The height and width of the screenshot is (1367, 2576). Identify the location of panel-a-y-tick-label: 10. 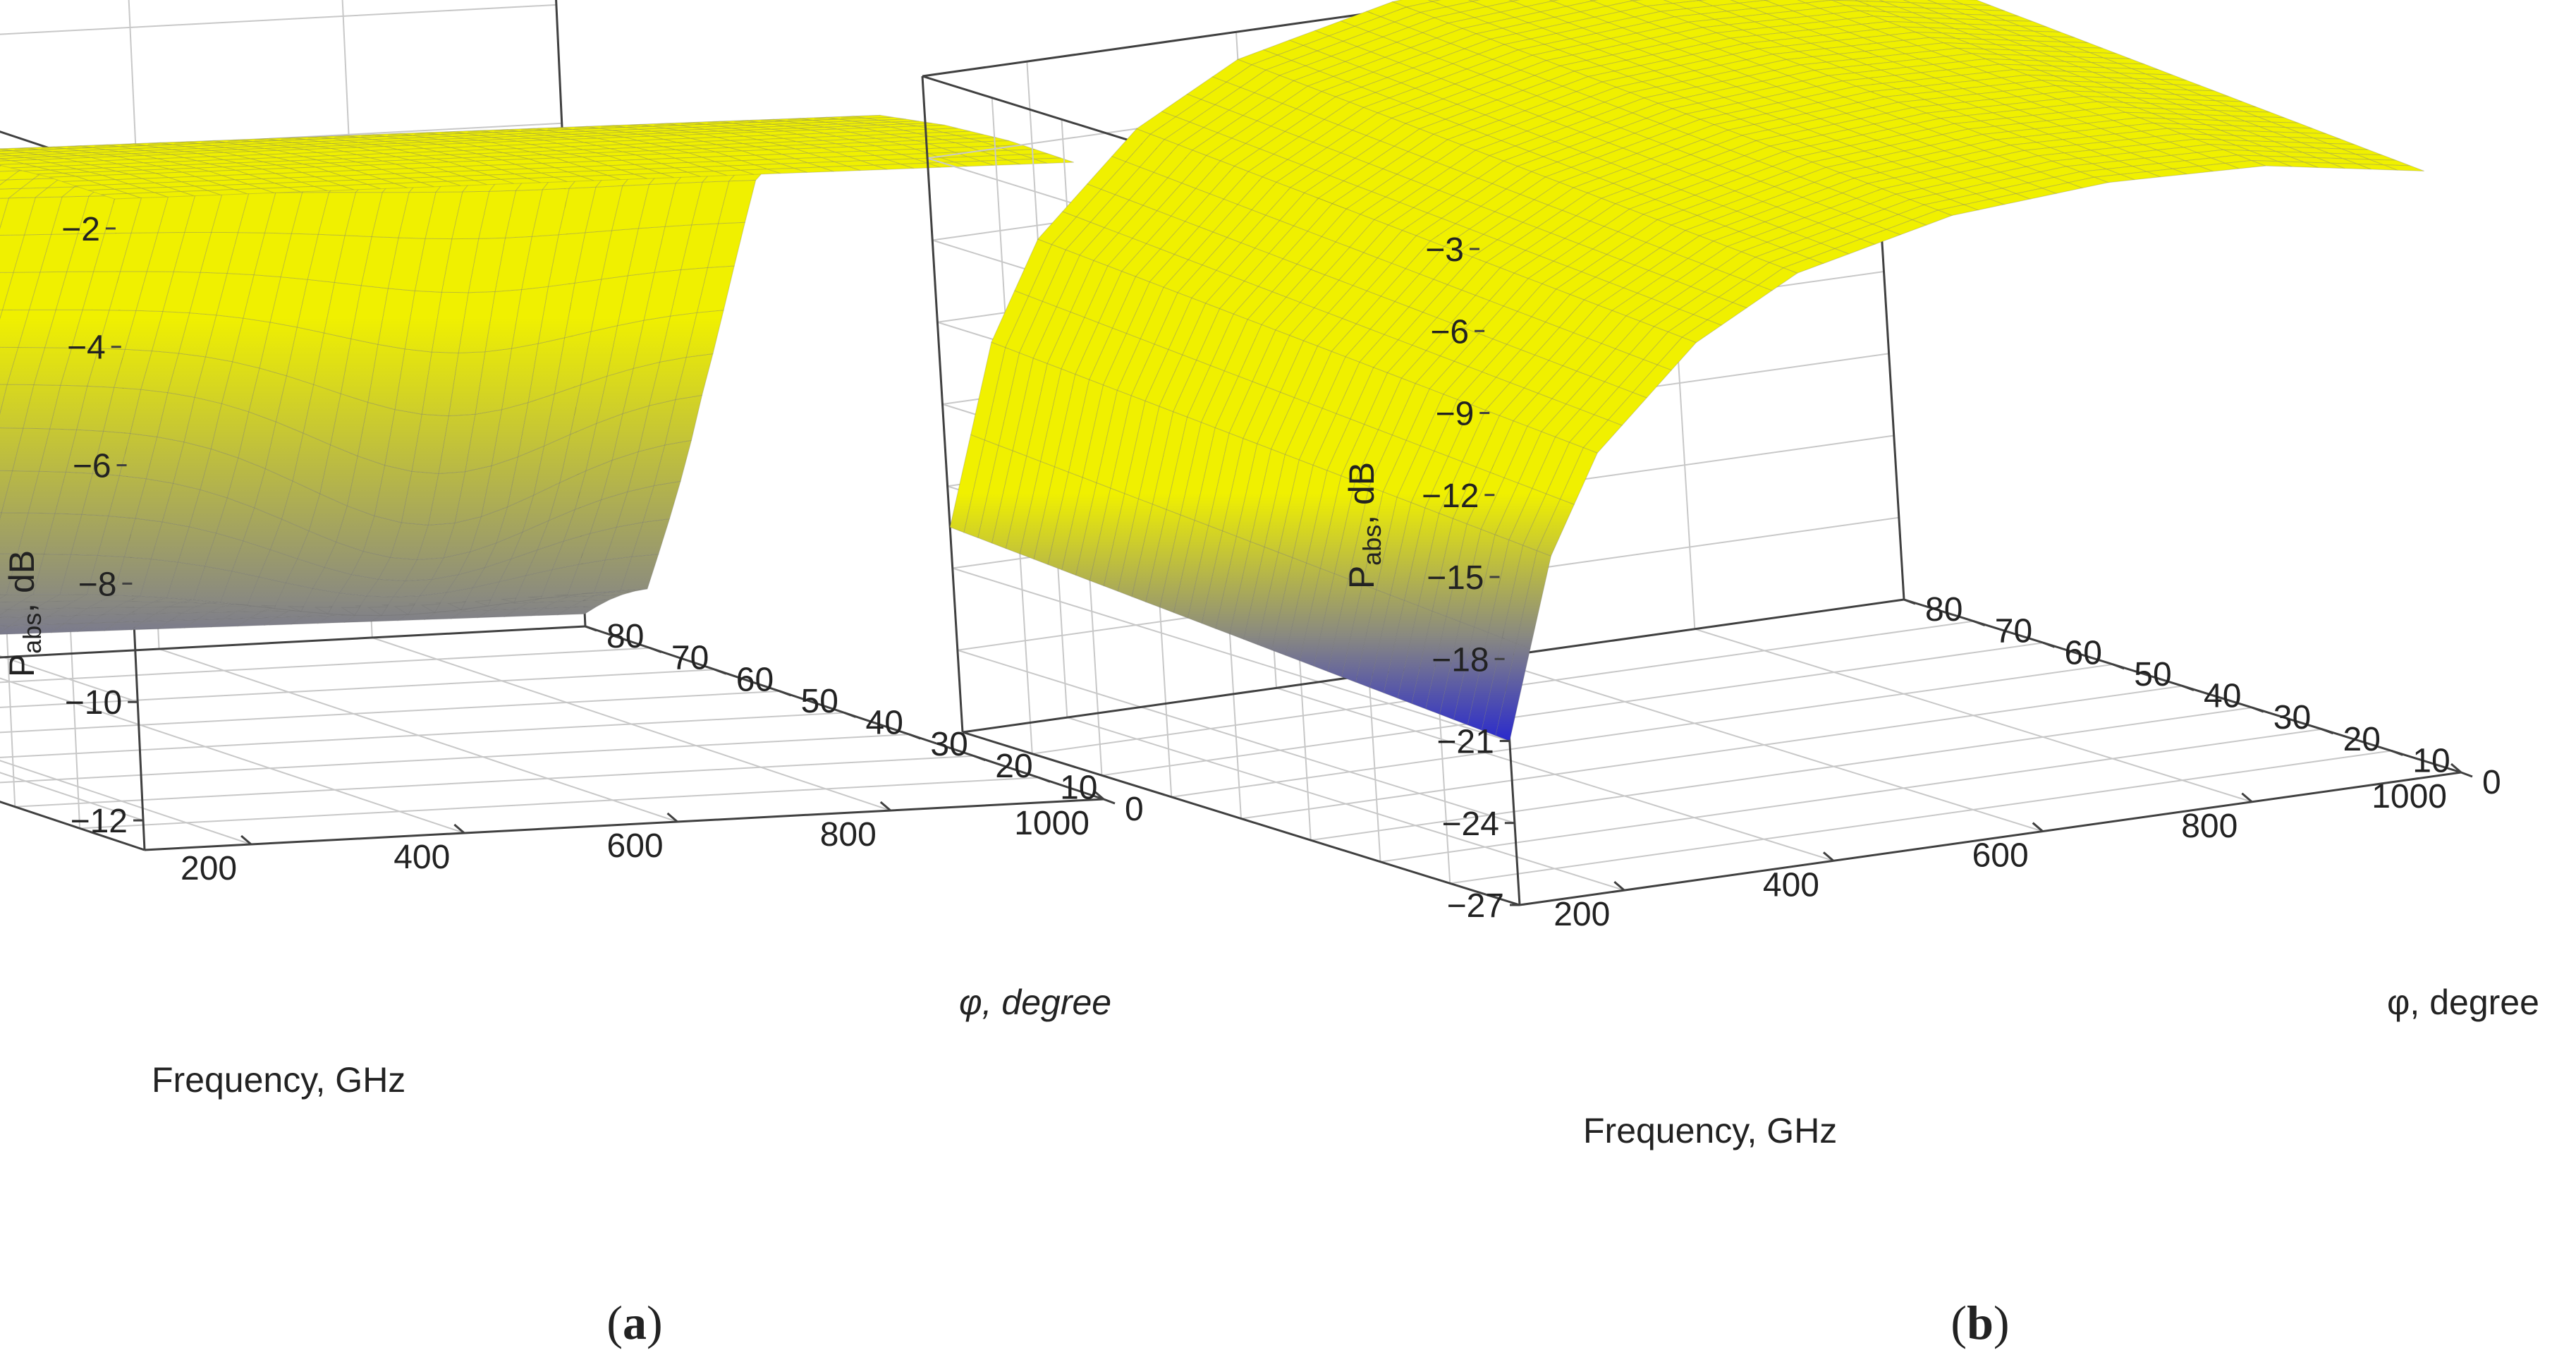
(1078, 787).